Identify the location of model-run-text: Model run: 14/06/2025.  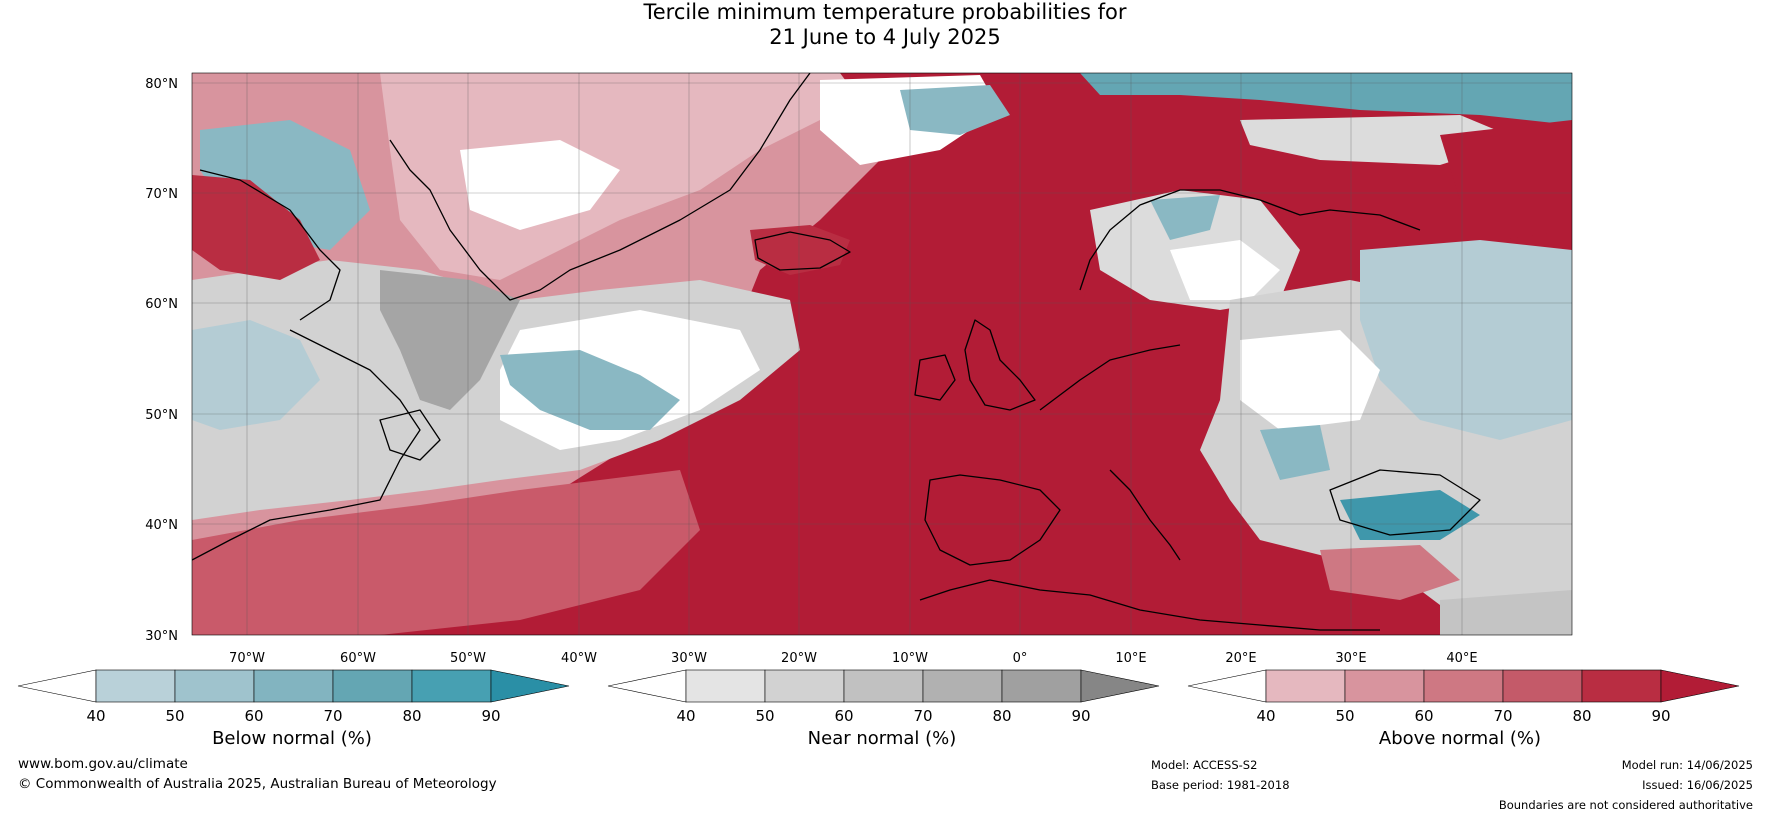
(1687, 765).